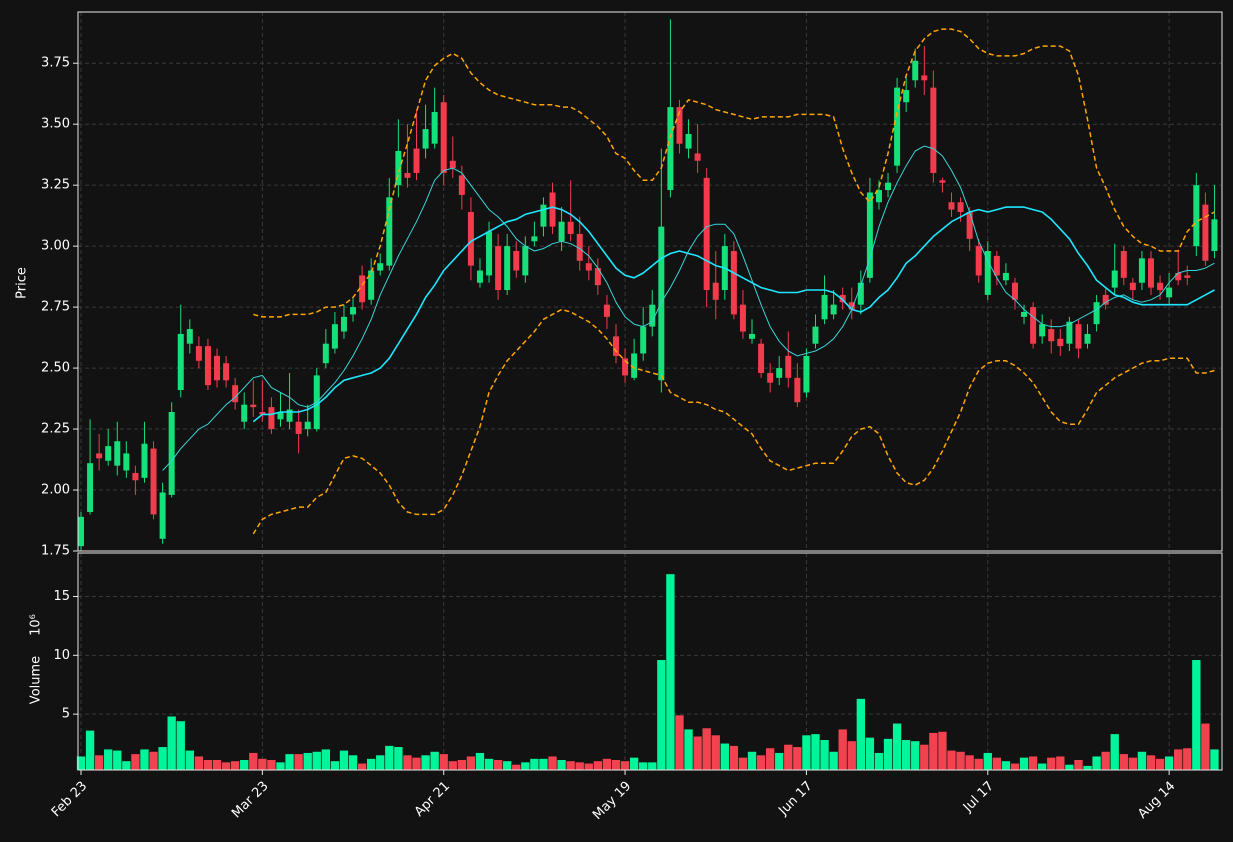  What do you see at coordinates (55, 246) in the screenshot?
I see `y-tick-label: 3.00` at bounding box center [55, 246].